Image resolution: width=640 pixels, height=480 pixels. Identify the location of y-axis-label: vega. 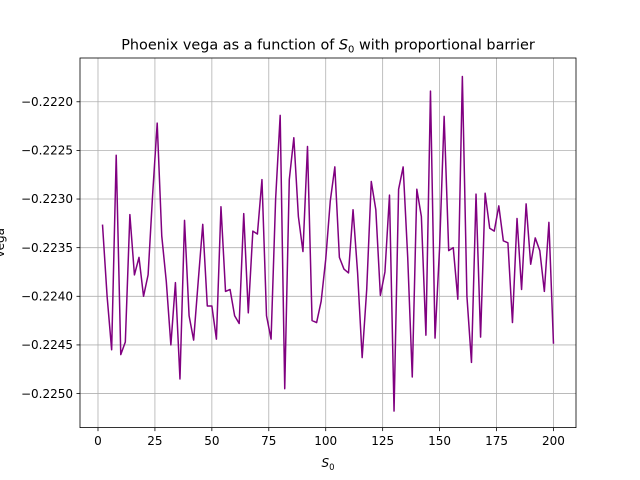
(3, 242).